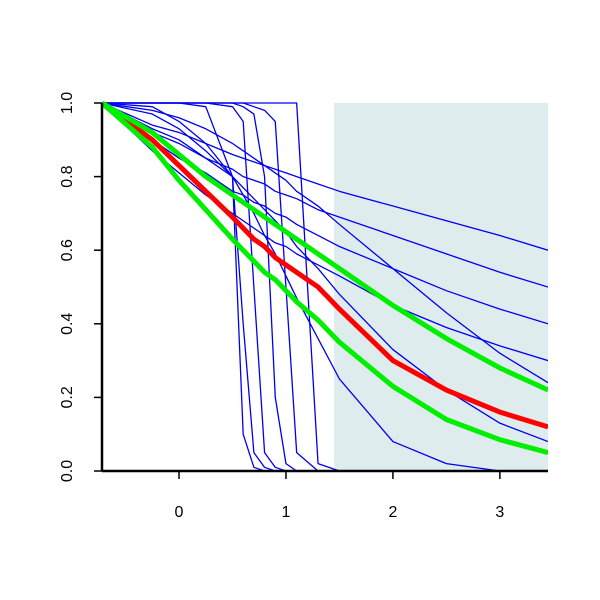 Image resolution: width=600 pixels, height=600 pixels. What do you see at coordinates (67, 250) in the screenshot?
I see `y-tick-label: 0.6` at bounding box center [67, 250].